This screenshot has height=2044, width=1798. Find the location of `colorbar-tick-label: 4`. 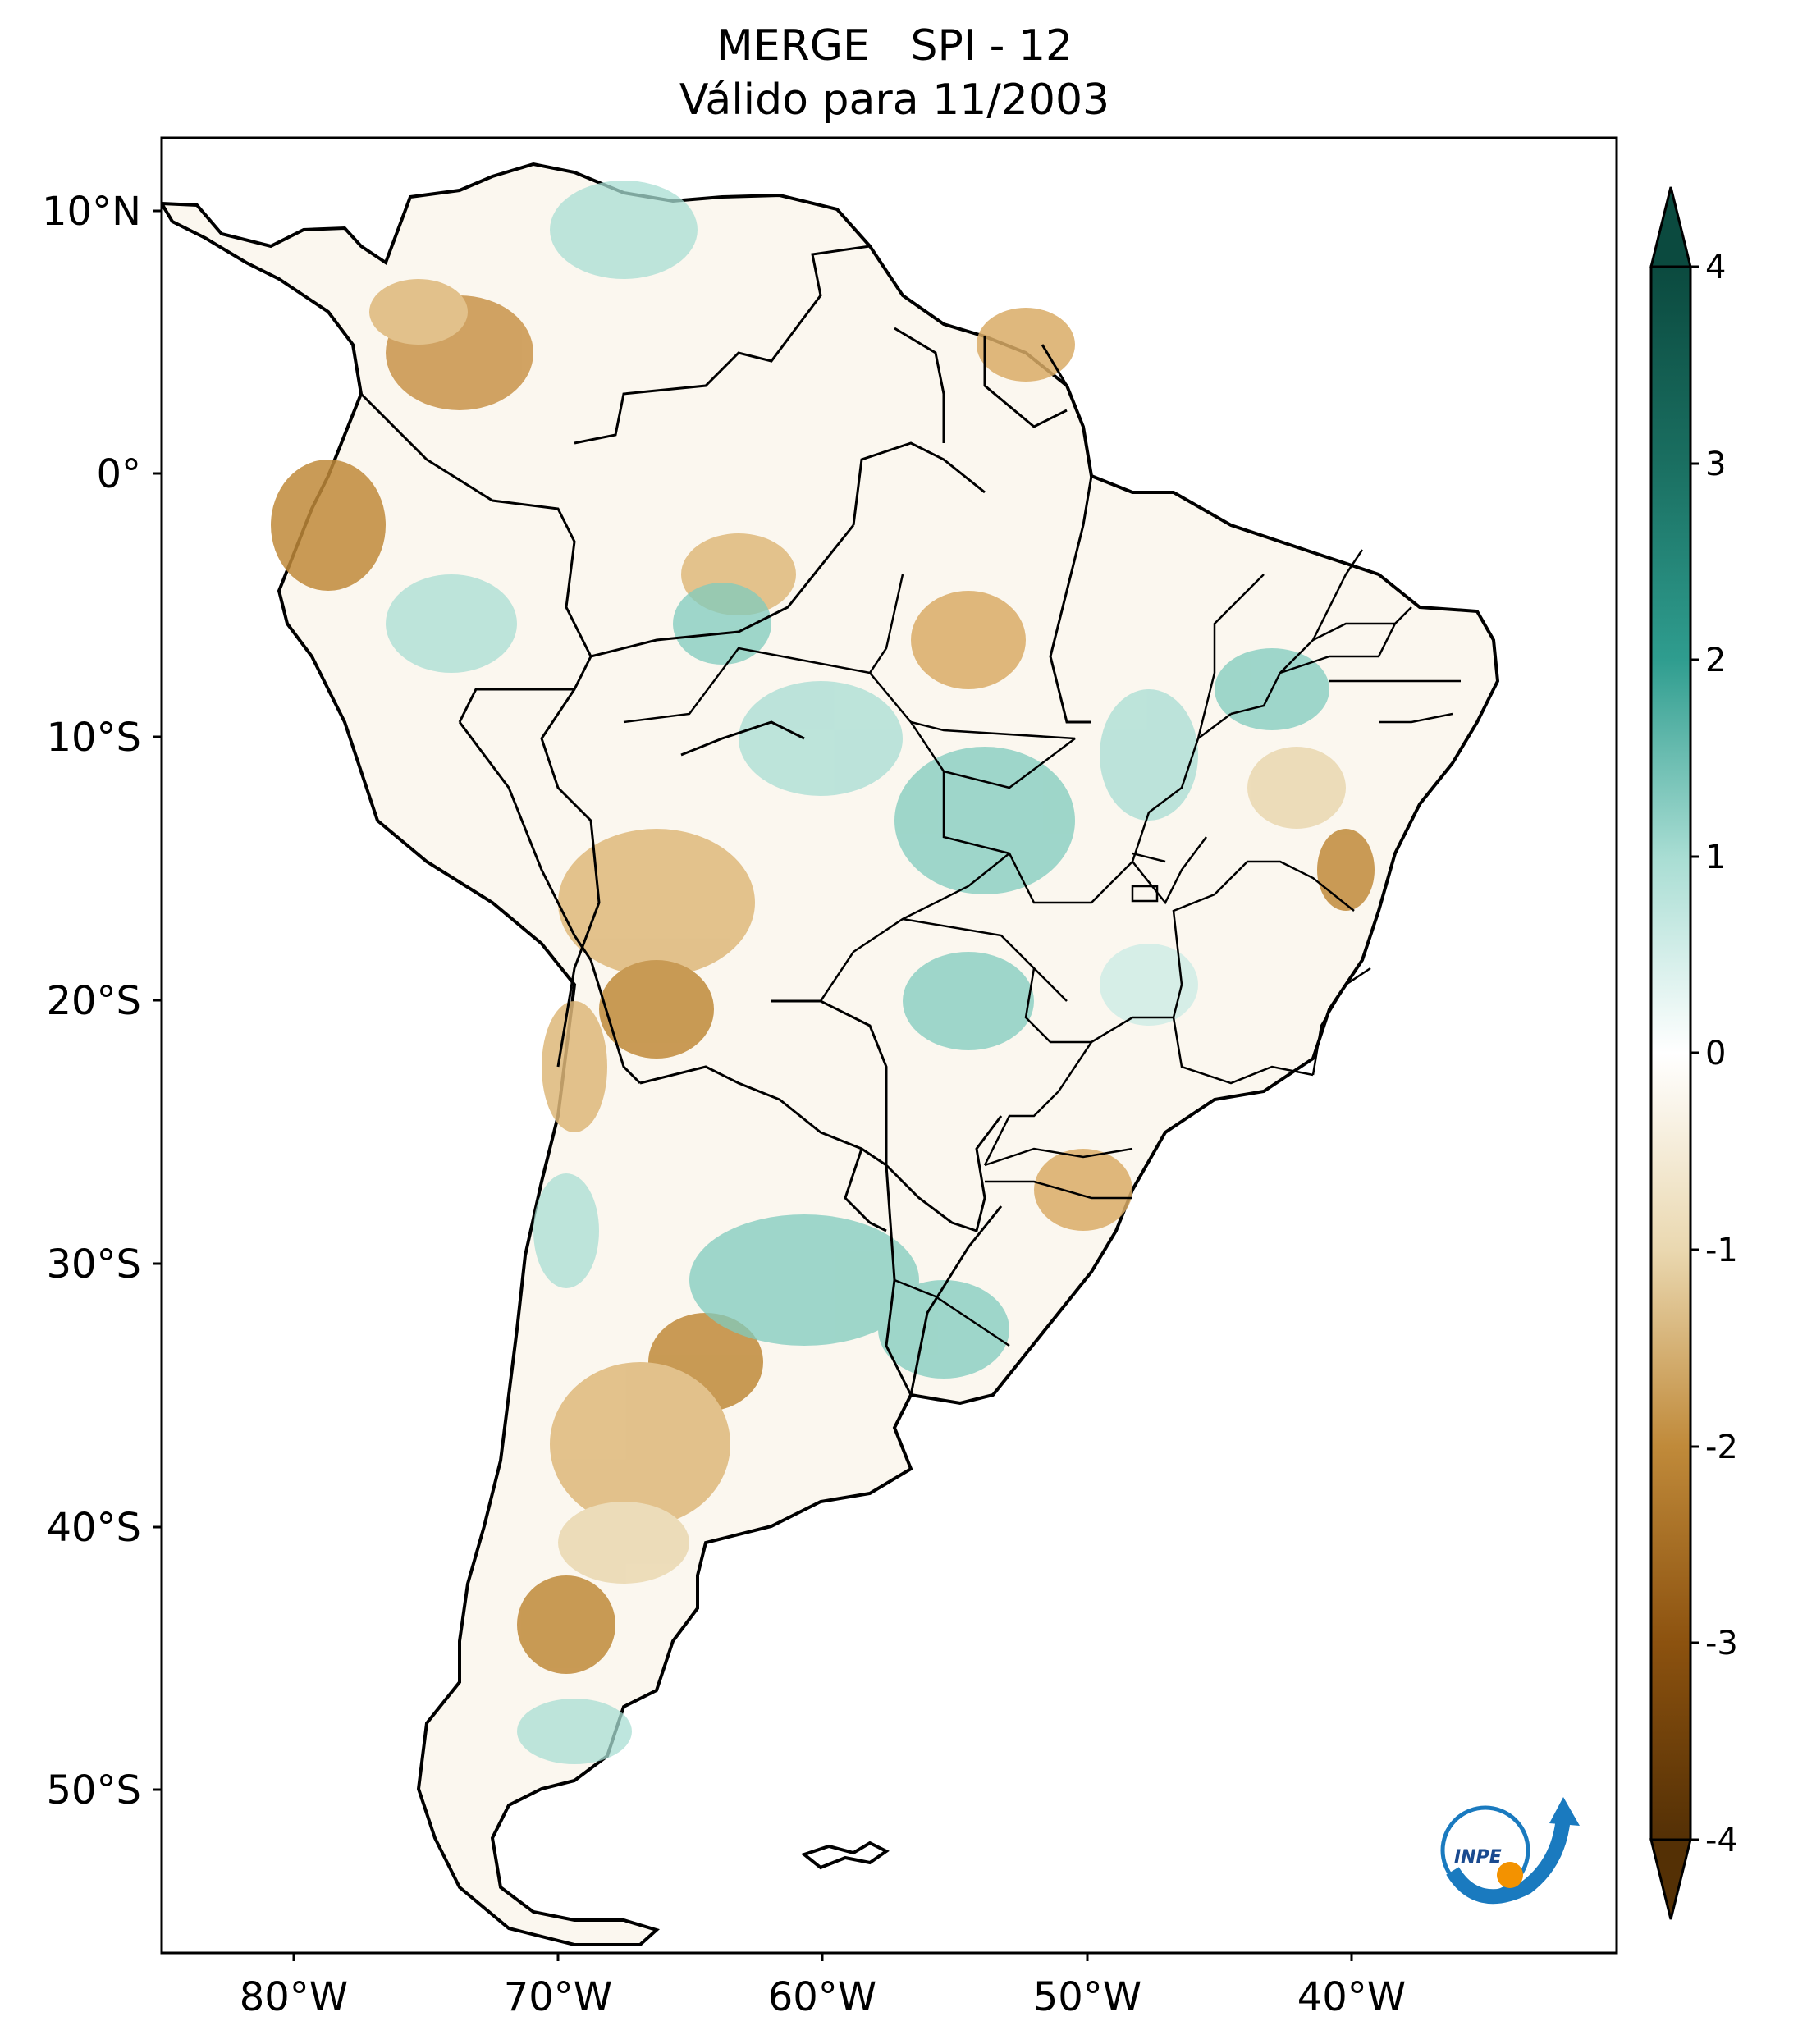

colorbar-tick-label: 4 is located at coordinates (1715, 267).